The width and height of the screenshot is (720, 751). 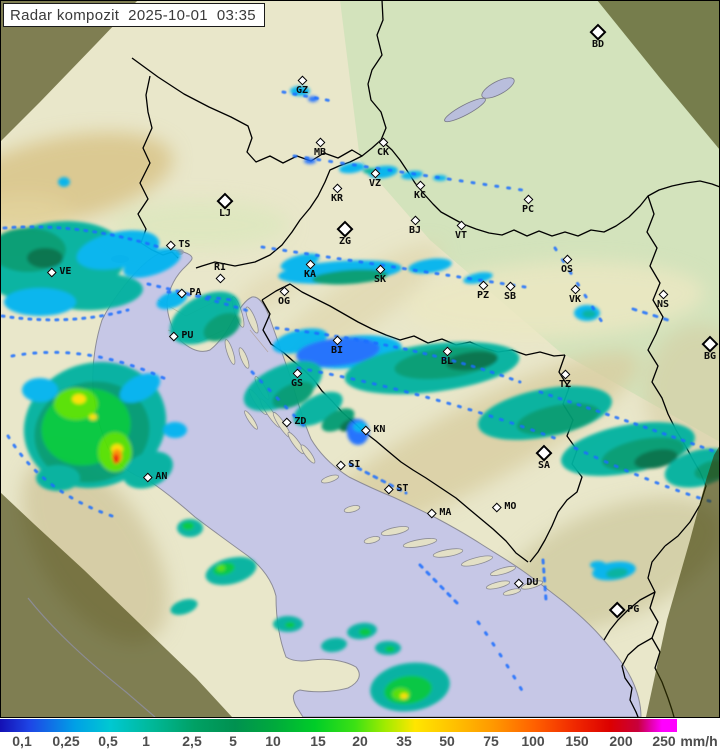 I want to click on intensity-scale-bar, so click(x=338, y=725).